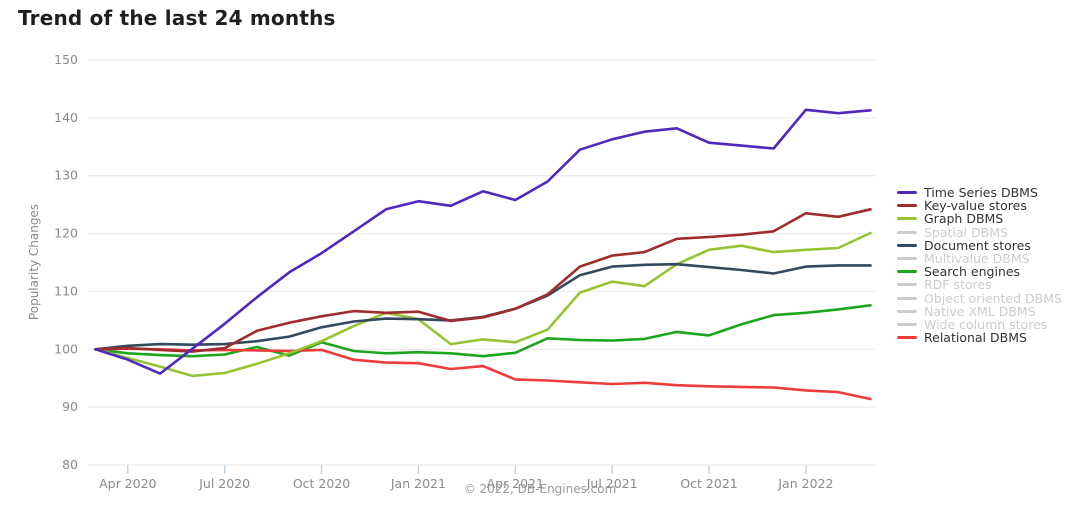 The width and height of the screenshot is (1080, 510). What do you see at coordinates (964, 219) in the screenshot?
I see `legend-label: Graph DBMS` at bounding box center [964, 219].